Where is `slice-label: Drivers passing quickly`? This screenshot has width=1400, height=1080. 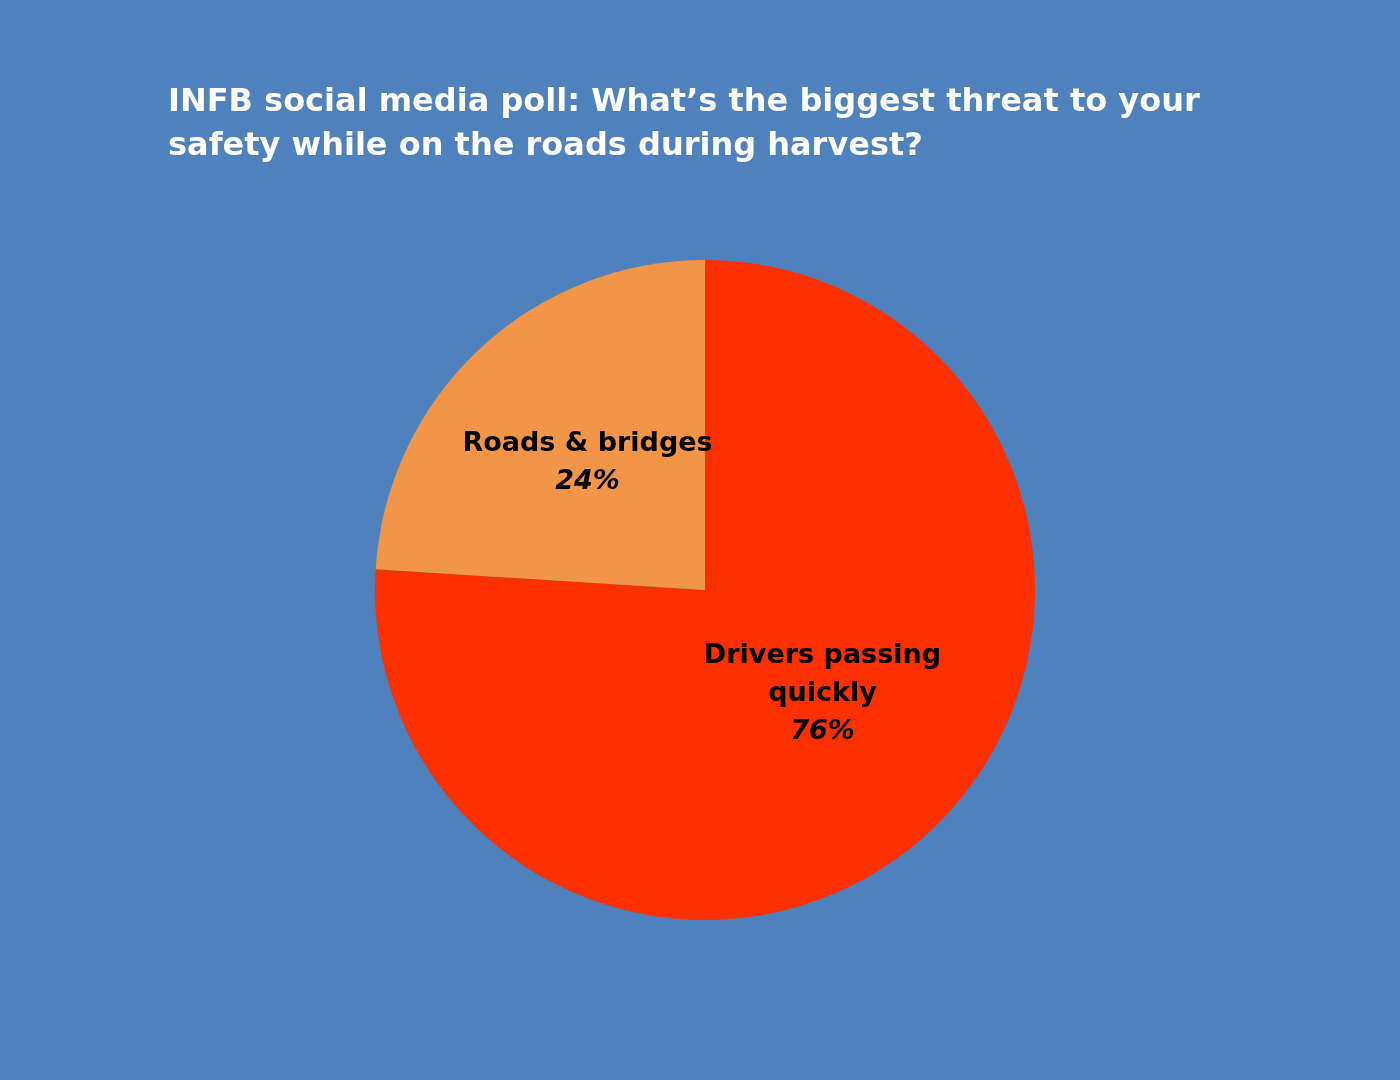 slice-label: Drivers passing quickly is located at coordinates (822, 673).